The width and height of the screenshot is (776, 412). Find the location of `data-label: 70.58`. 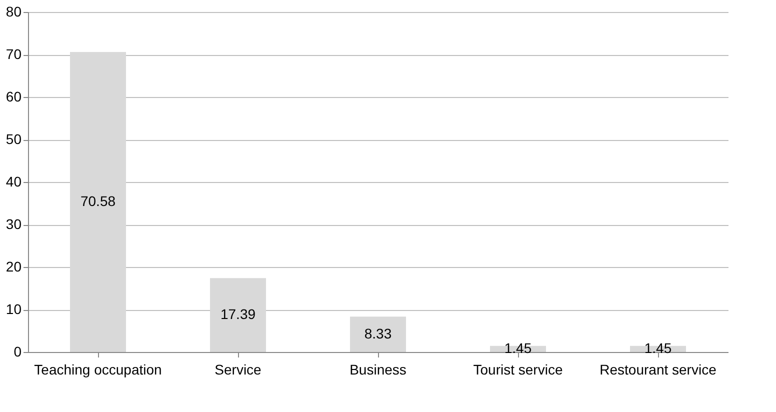

data-label: 70.58 is located at coordinates (98, 201).